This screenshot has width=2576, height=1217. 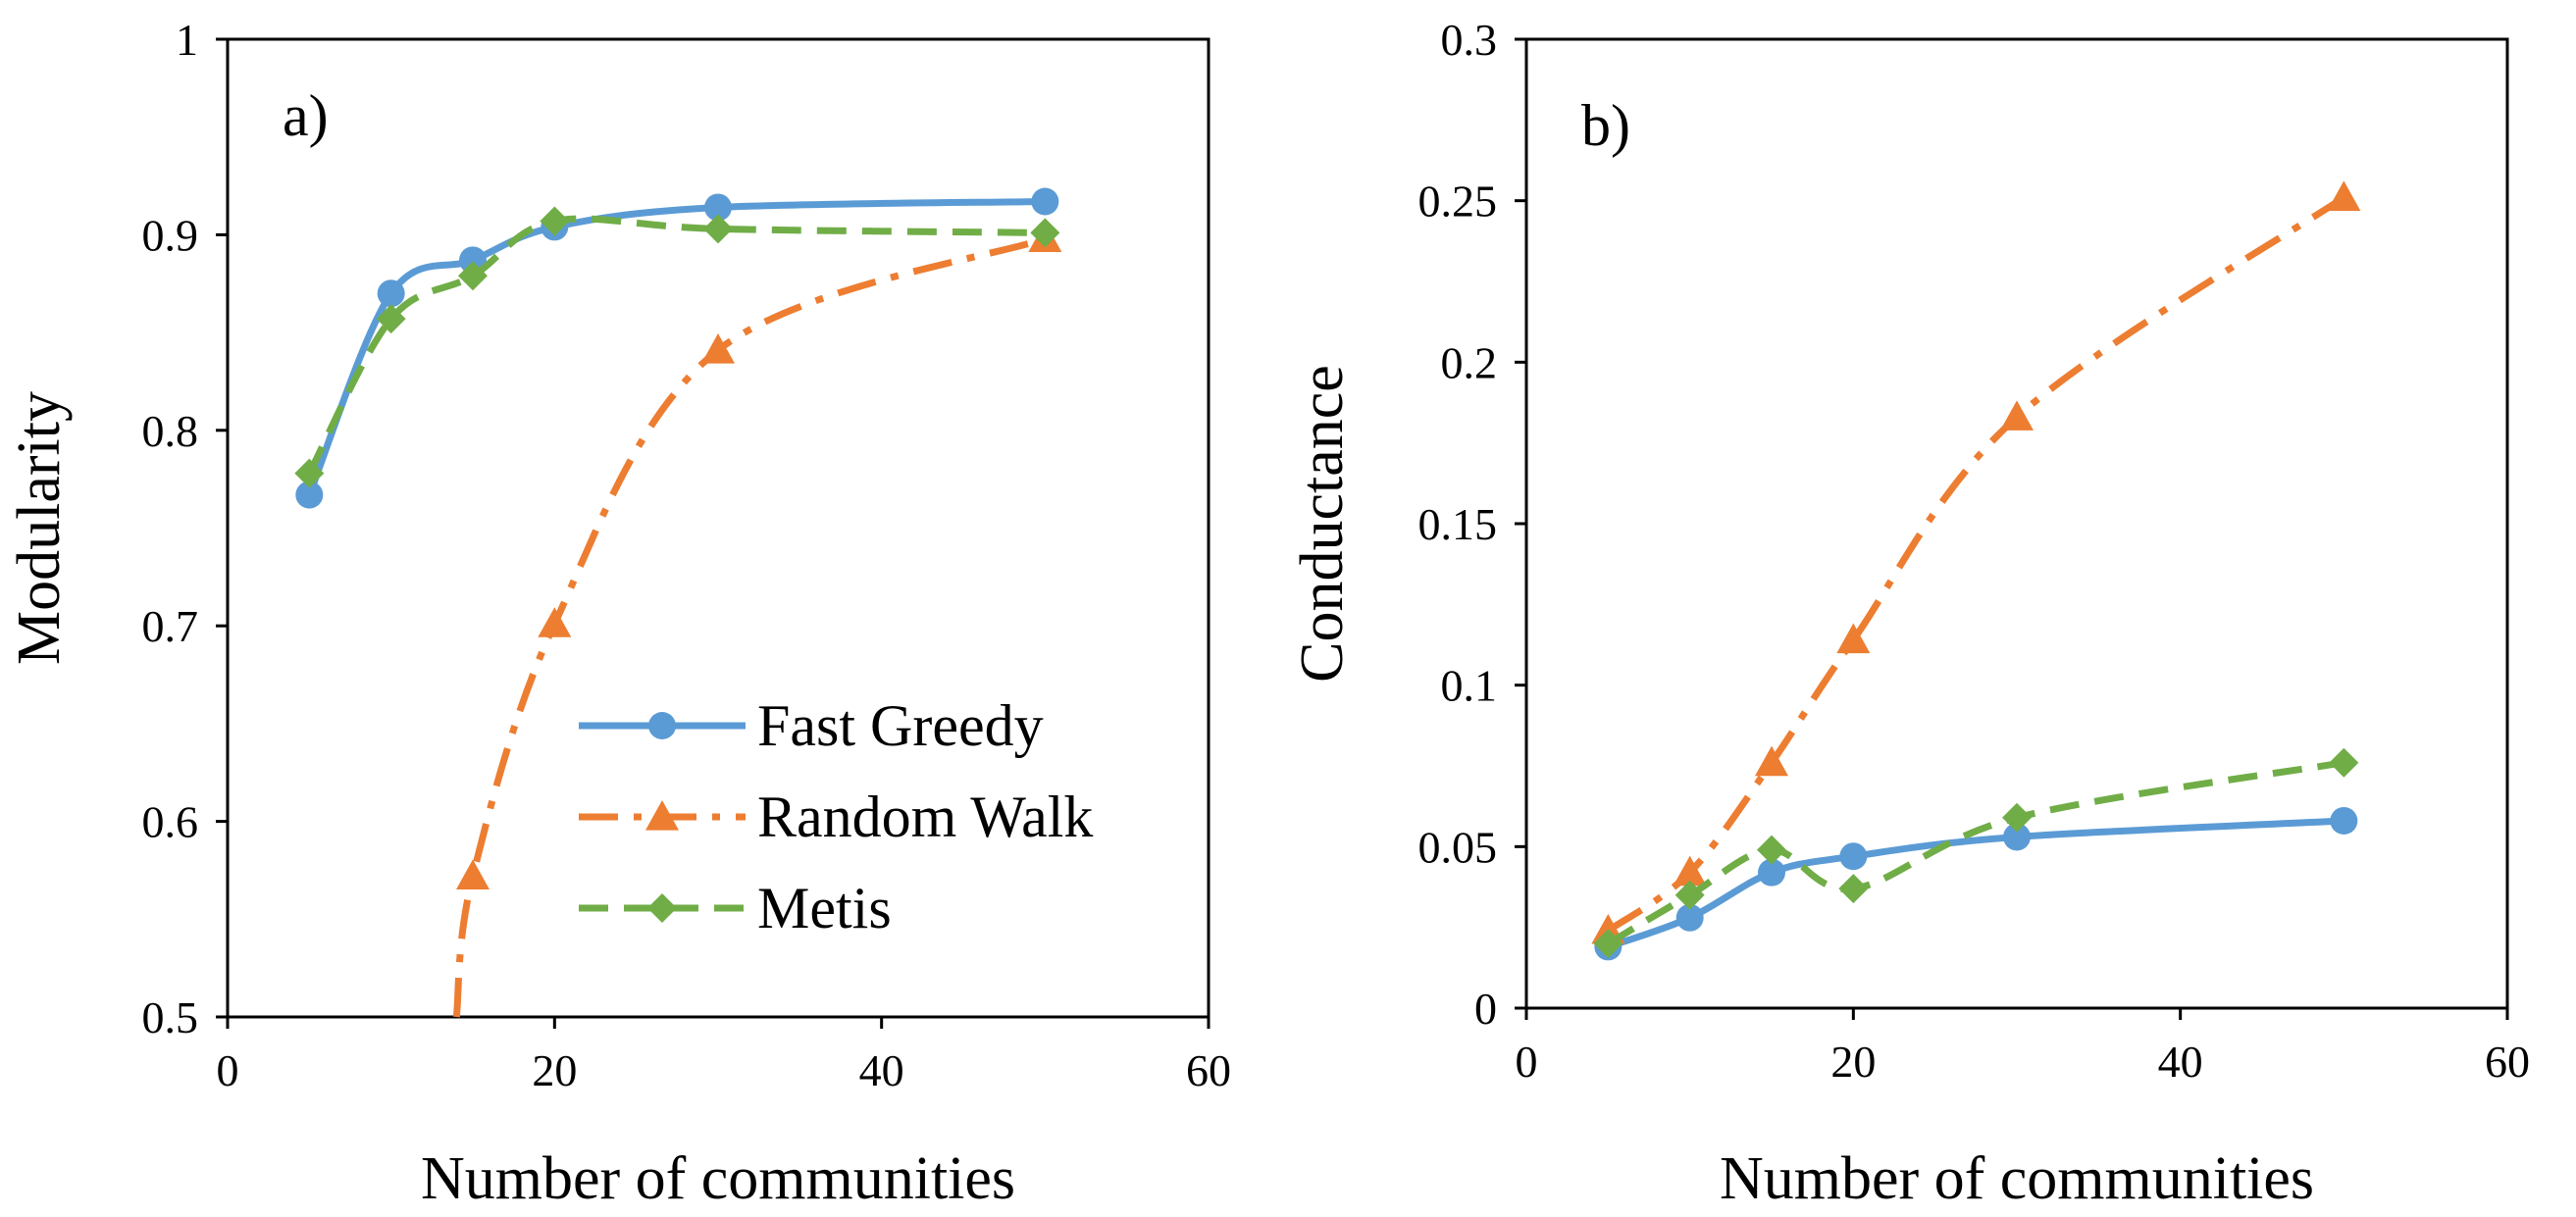 I want to click on y-tick-label: 0, so click(x=1485, y=1009).